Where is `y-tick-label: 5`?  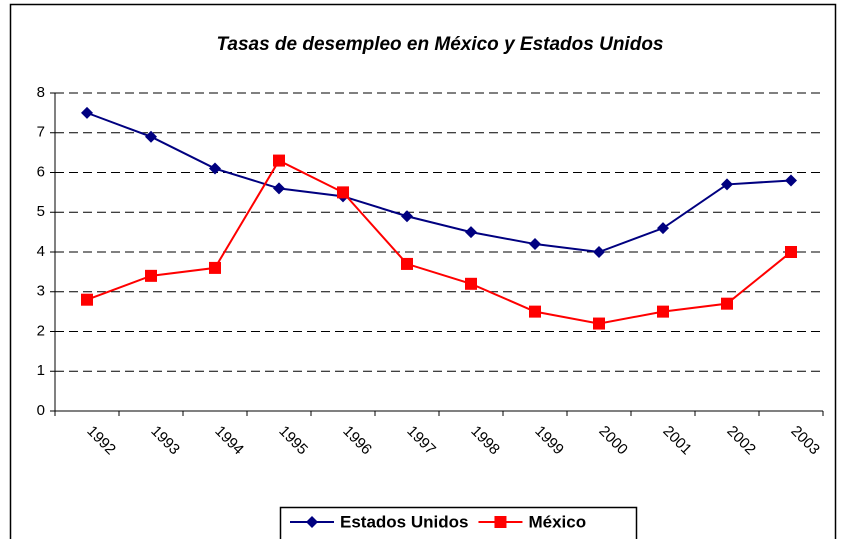 y-tick-label: 5 is located at coordinates (41, 211).